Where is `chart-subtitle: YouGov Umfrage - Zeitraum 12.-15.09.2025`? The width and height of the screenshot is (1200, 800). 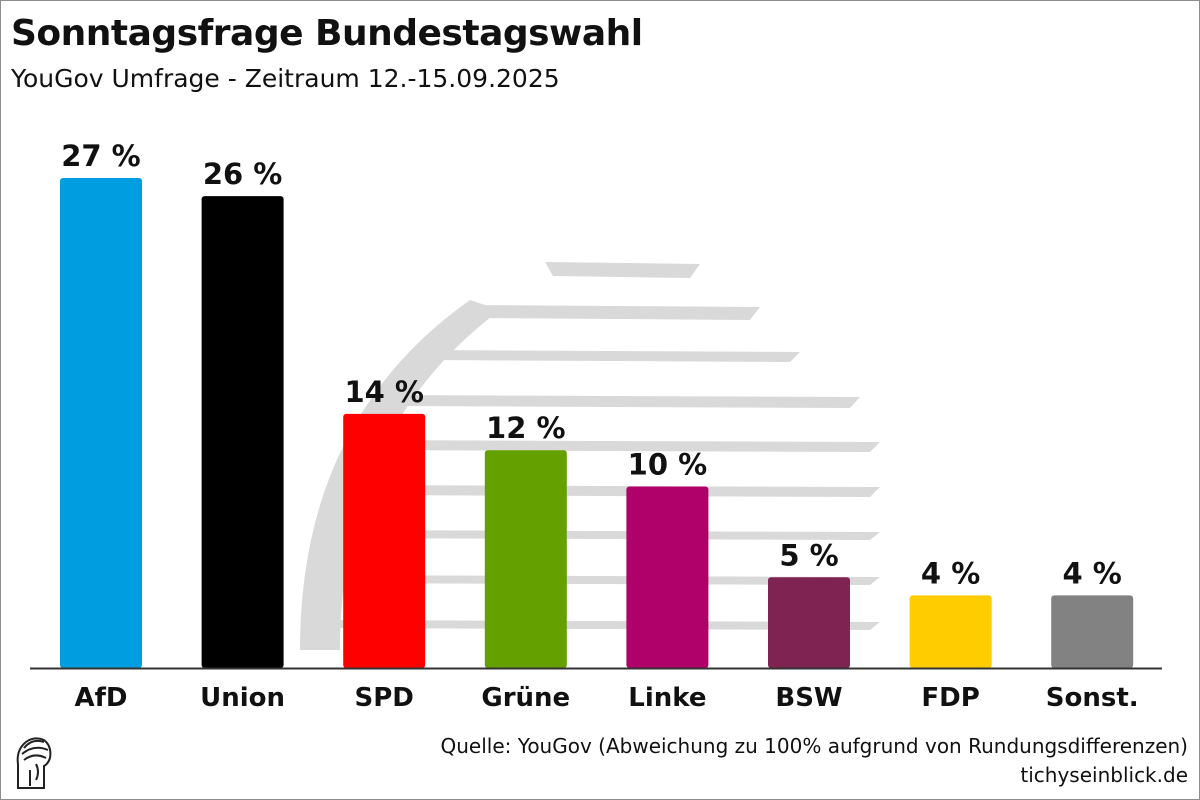 chart-subtitle: YouGov Umfrage - Zeitraum 12.-15.09.2025 is located at coordinates (285, 78).